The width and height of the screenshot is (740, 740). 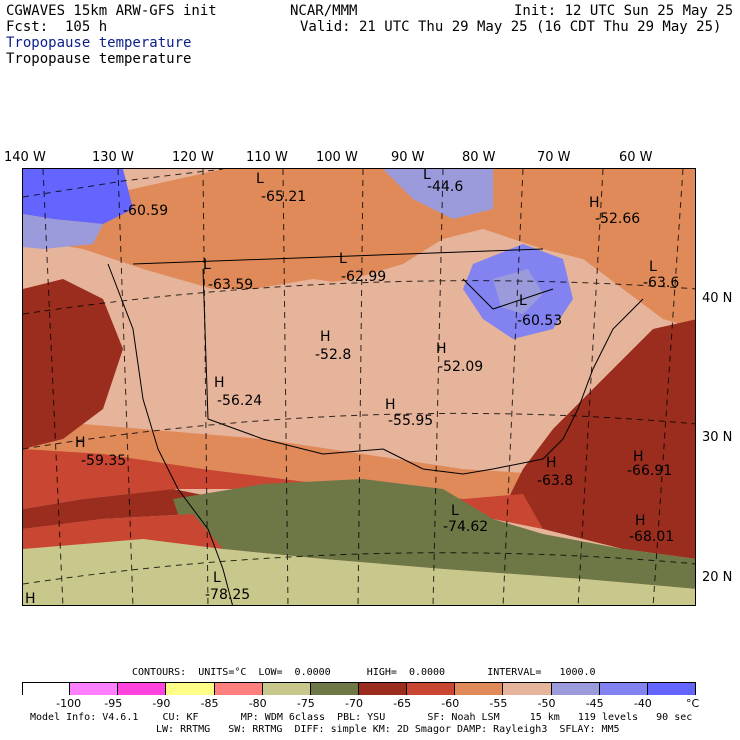 I want to click on extremum-value: -62.99, so click(x=363, y=277).